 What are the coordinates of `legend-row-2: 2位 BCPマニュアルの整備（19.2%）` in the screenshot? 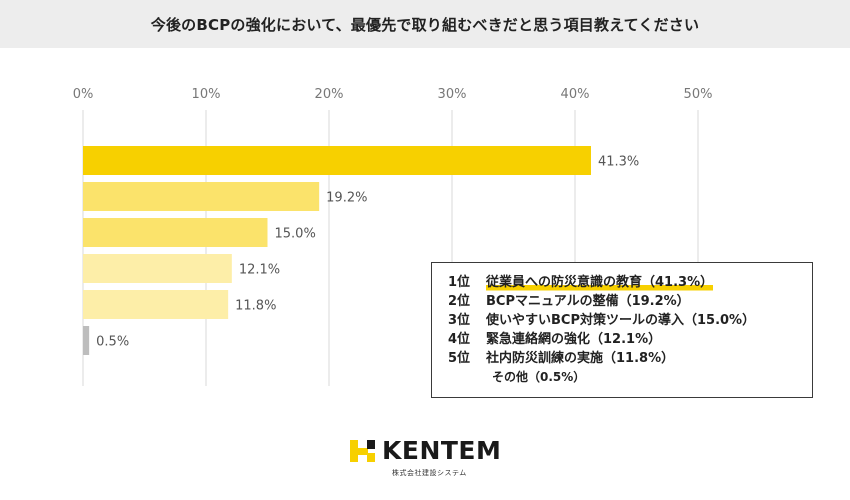 It's located at (630, 301).